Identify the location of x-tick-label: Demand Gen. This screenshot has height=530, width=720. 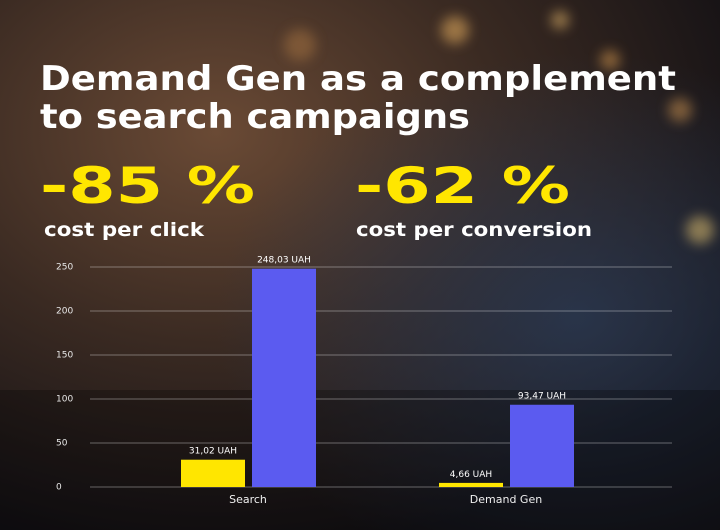
(506, 499).